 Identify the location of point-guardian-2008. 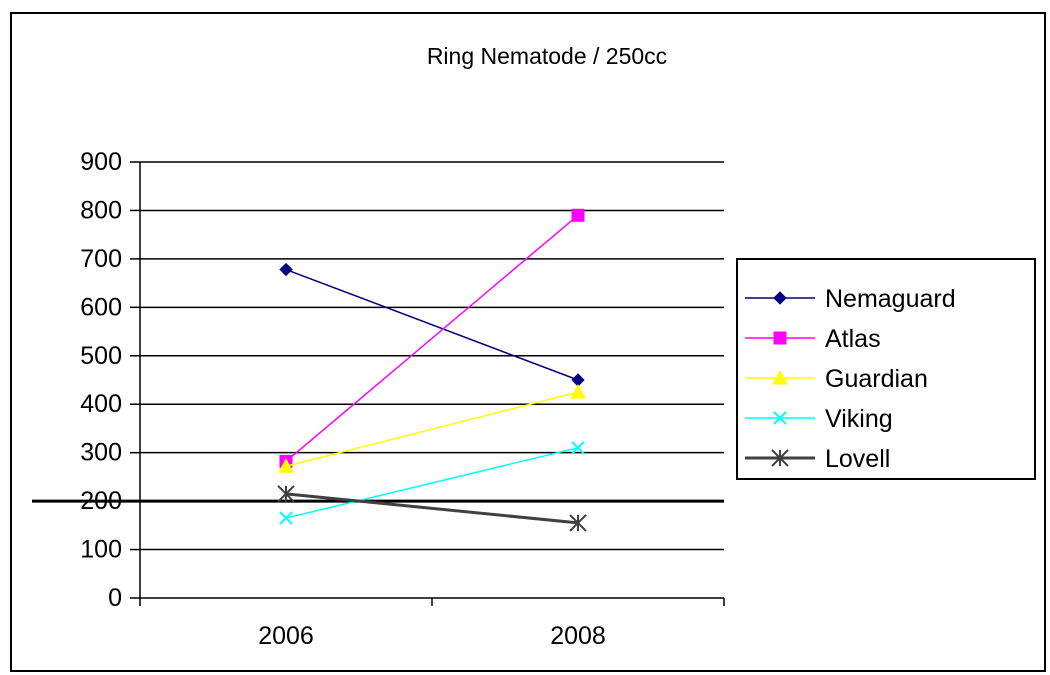
(578, 391).